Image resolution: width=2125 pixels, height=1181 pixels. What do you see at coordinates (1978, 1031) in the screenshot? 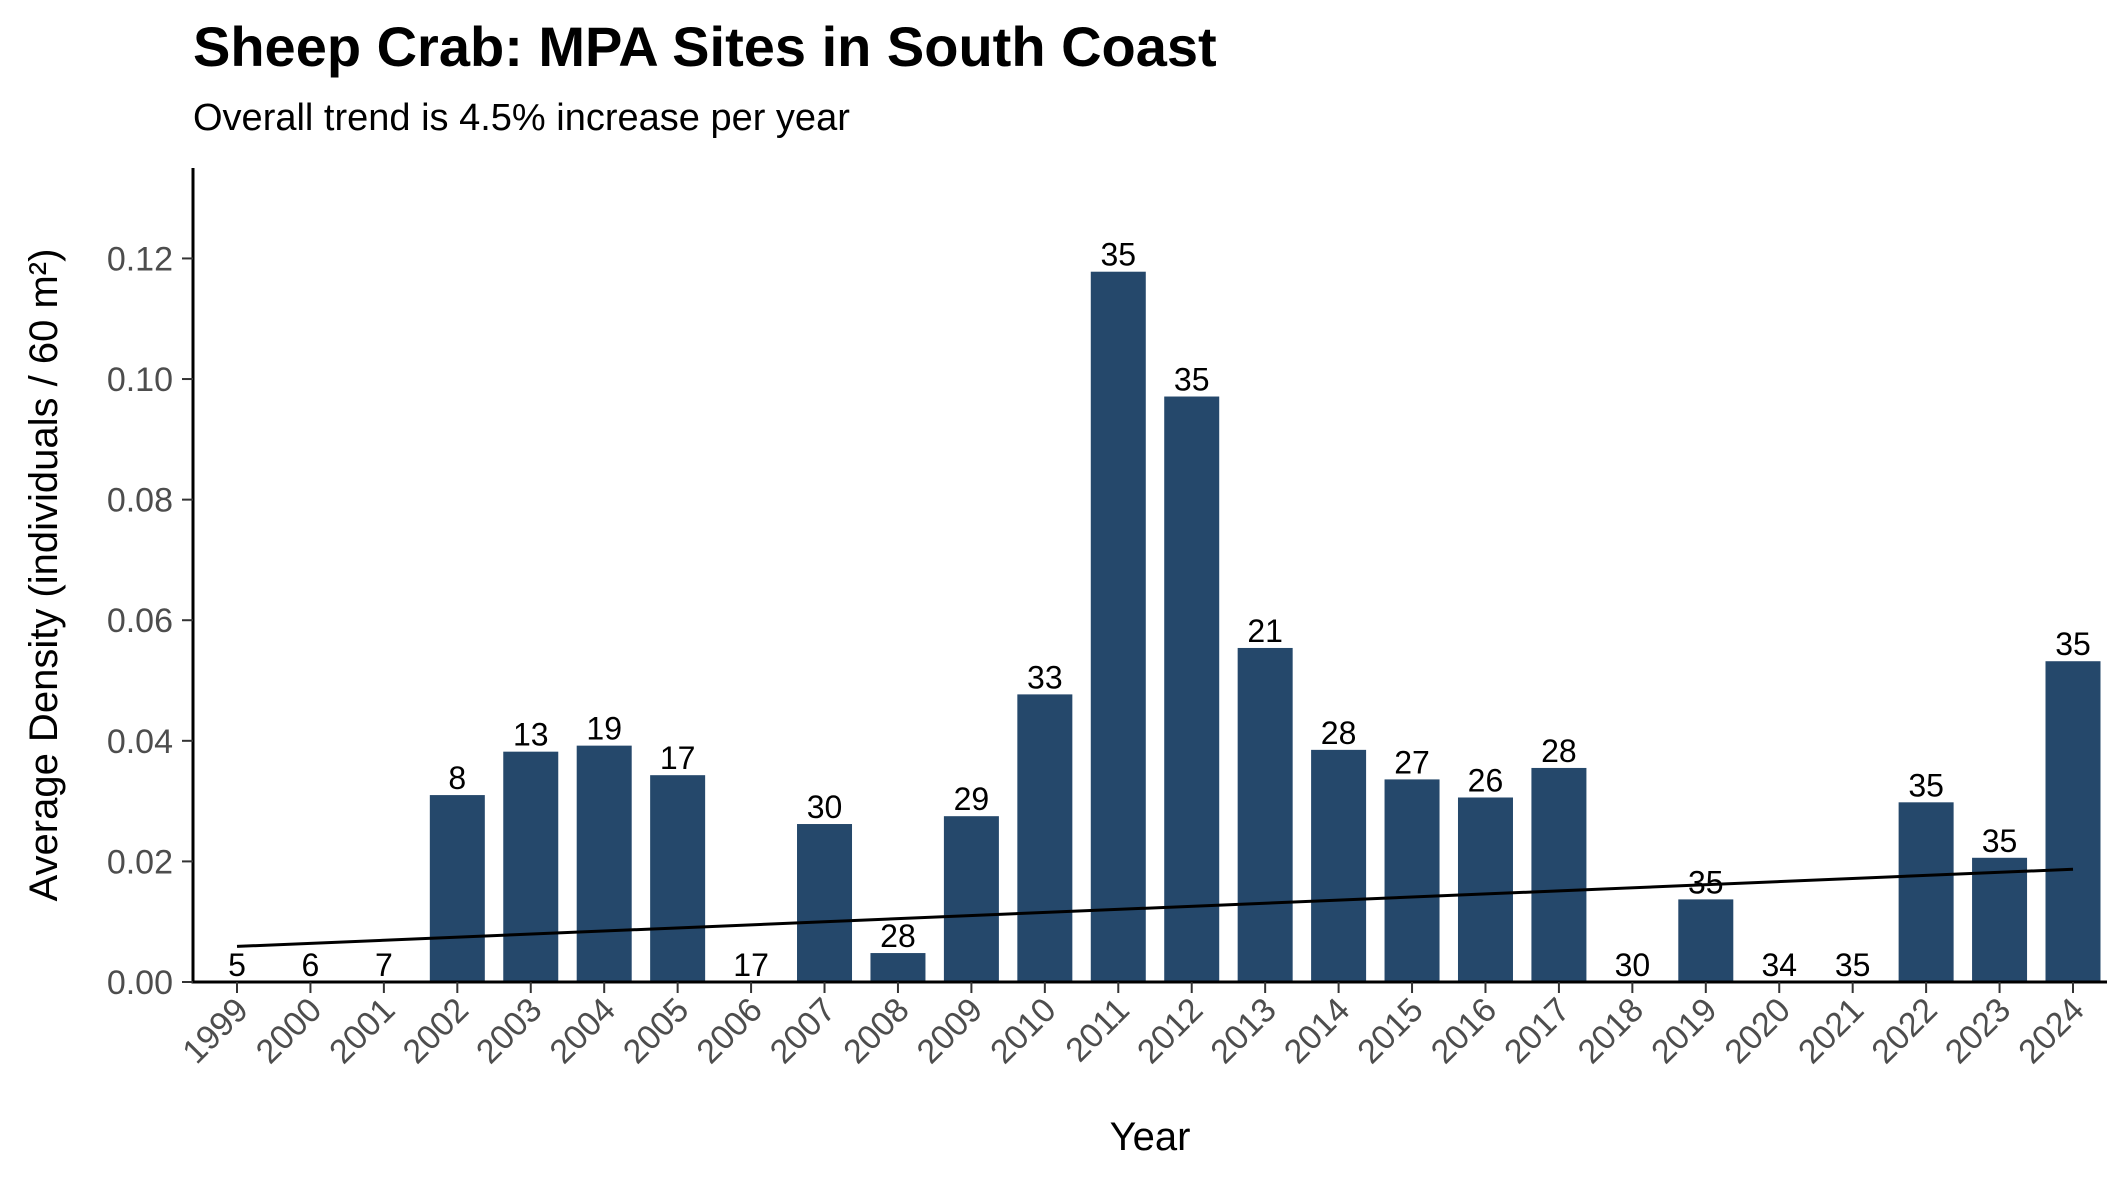
I see `x-tick-label: 2023` at bounding box center [1978, 1031].